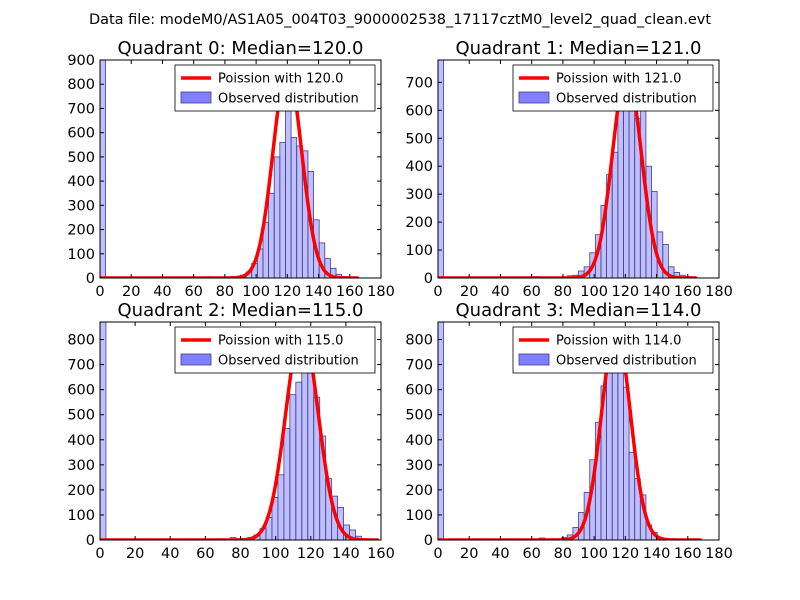 This screenshot has width=800, height=600. I want to click on subplot-title: Quadrant 1: Median=121.0, so click(579, 48).